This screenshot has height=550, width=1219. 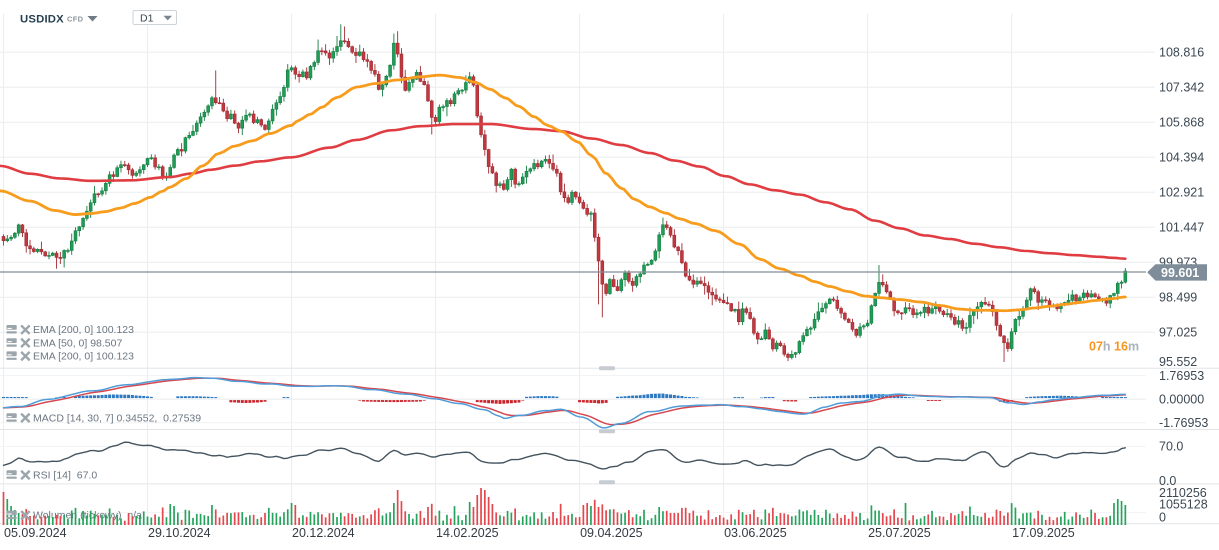 What do you see at coordinates (899, 533) in the screenshot?
I see `svg-text: 25.07.2025` at bounding box center [899, 533].